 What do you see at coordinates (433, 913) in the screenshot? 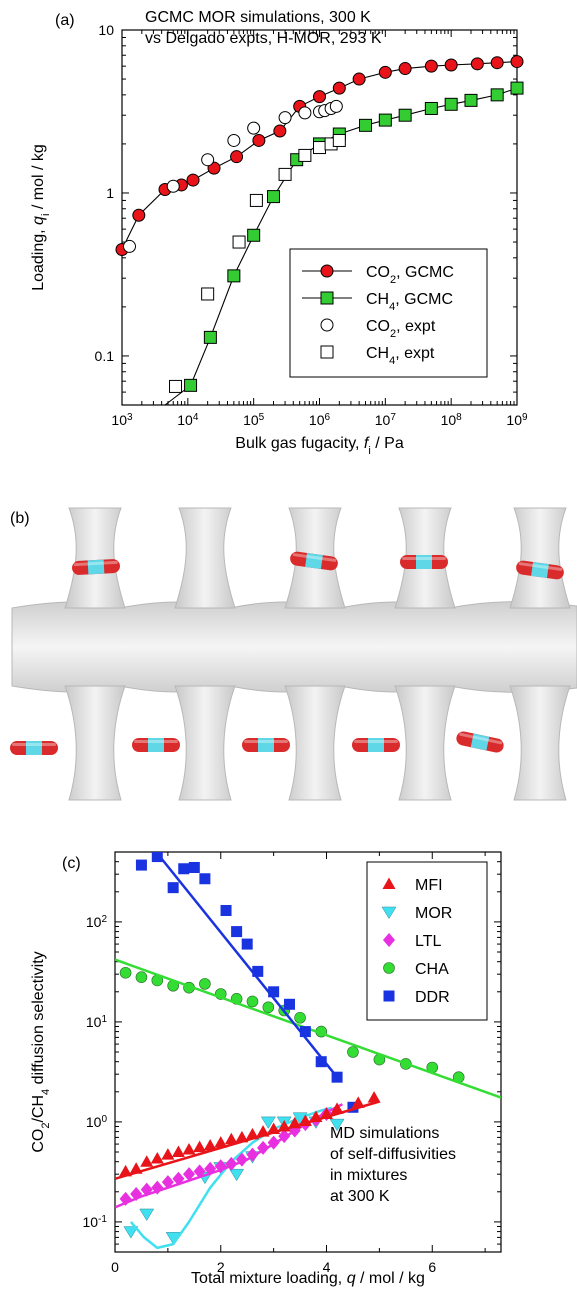
I see `legend-label: MOR` at bounding box center [433, 913].